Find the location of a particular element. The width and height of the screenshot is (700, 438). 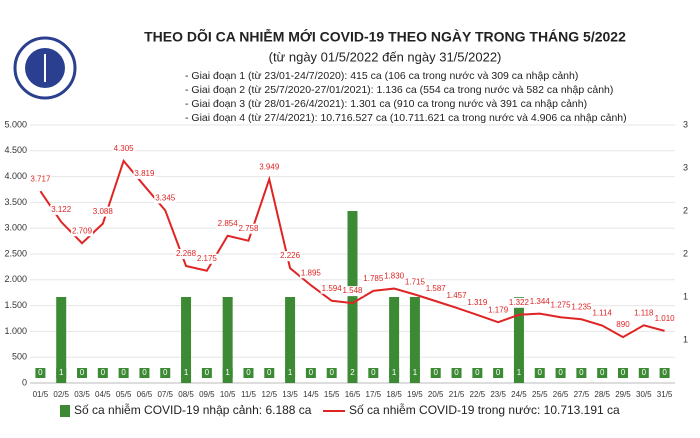

y2-tick-label: 2 is located at coordinates (685, 253).